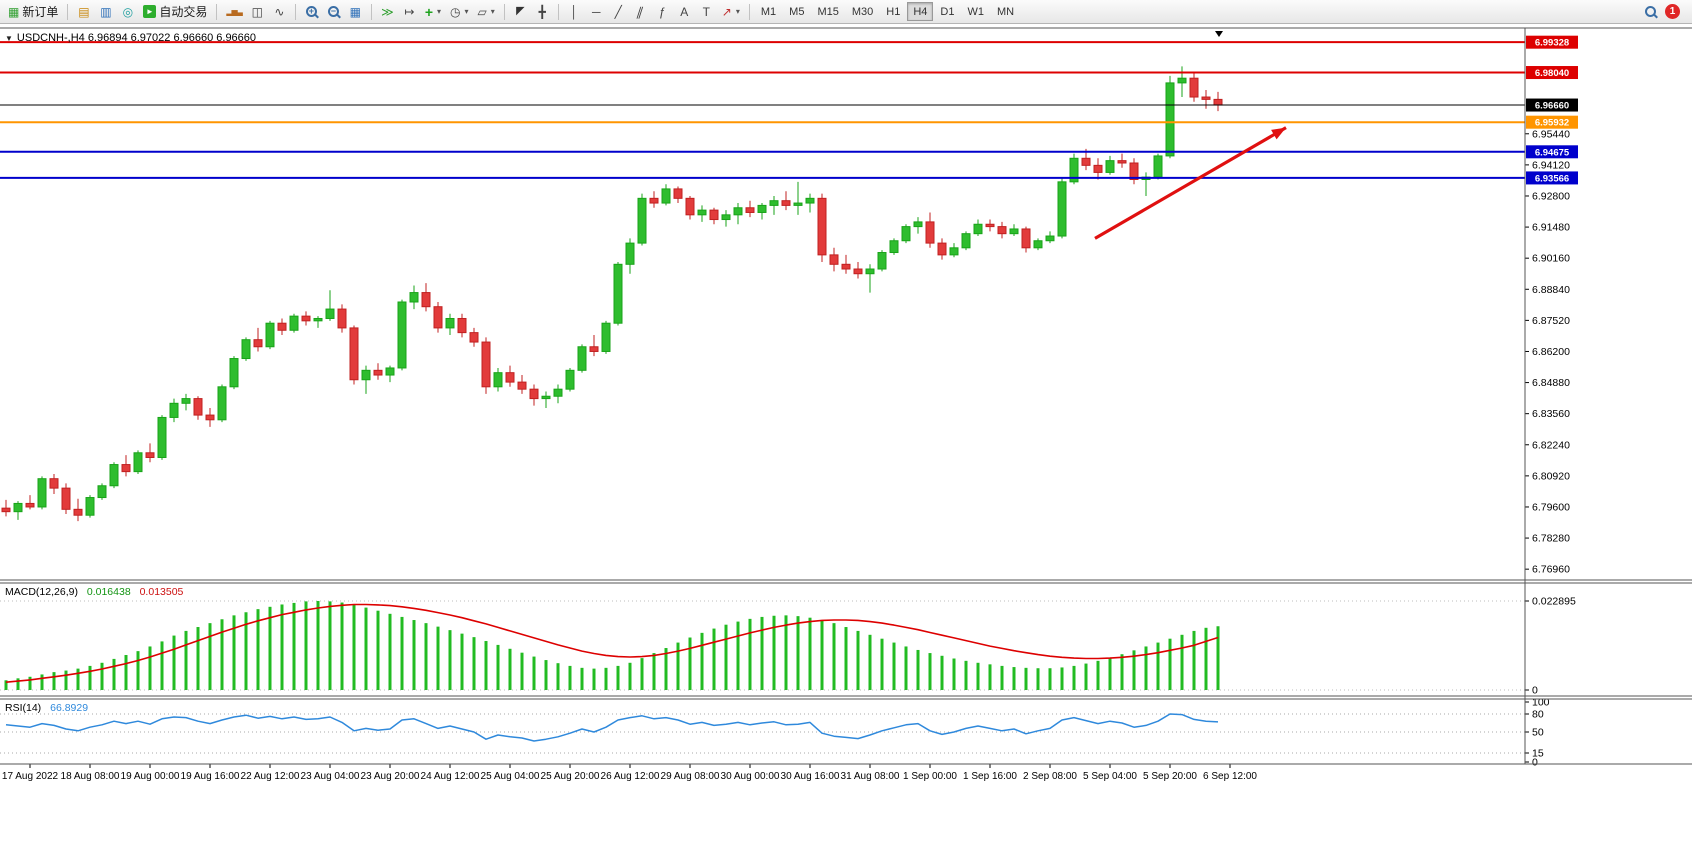 The width and height of the screenshot is (1692, 847). I want to click on auto-scroll-button: ≫, so click(387, 11).